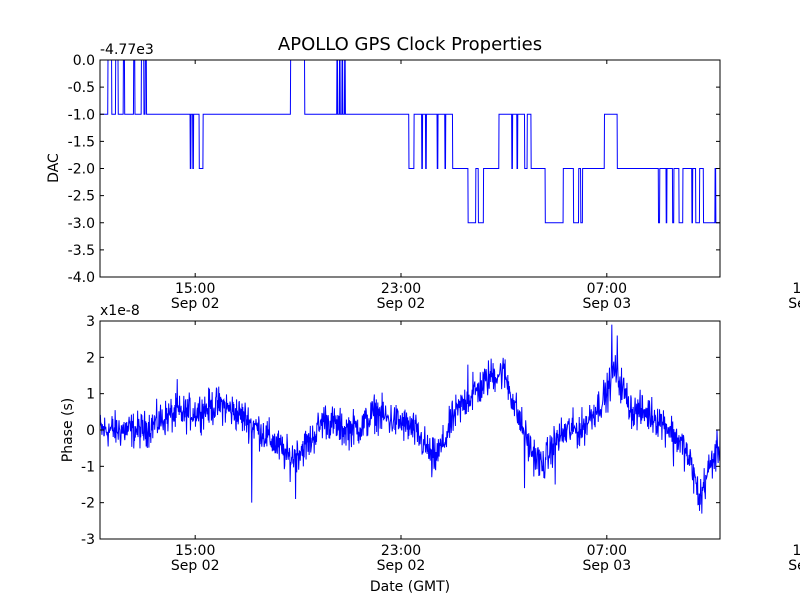 The height and width of the screenshot is (600, 800). Describe the element at coordinates (81, 88) in the screenshot. I see `dac-ytick-label: -0.5` at that location.